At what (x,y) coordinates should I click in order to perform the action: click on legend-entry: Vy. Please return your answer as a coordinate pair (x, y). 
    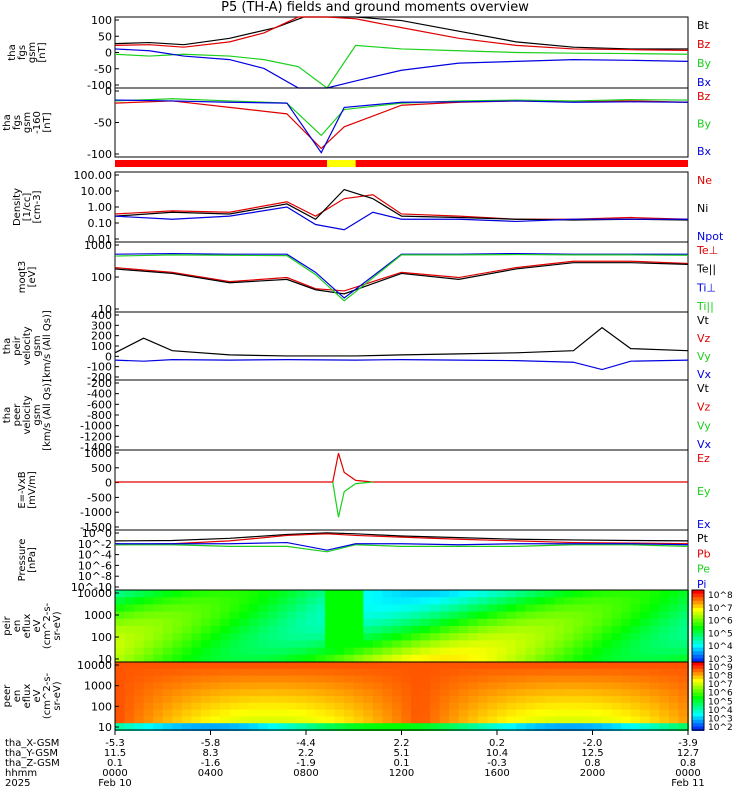
    Looking at the image, I should click on (704, 356).